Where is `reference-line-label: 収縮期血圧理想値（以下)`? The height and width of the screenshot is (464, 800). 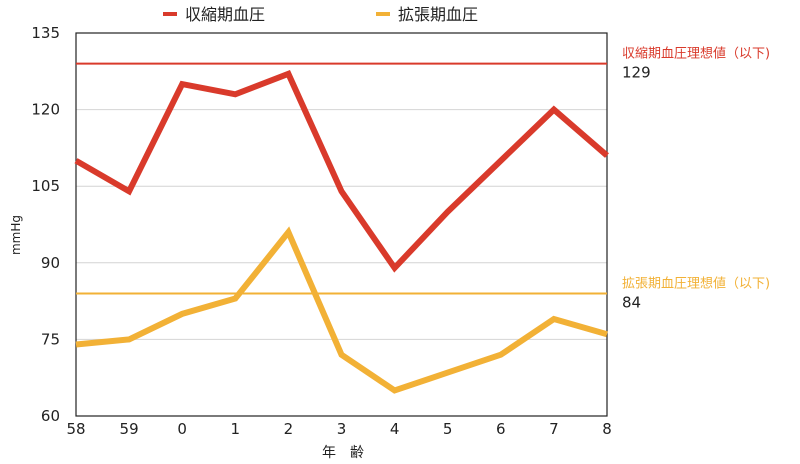
reference-line-label: 収縮期血圧理想値（以下) is located at coordinates (696, 54).